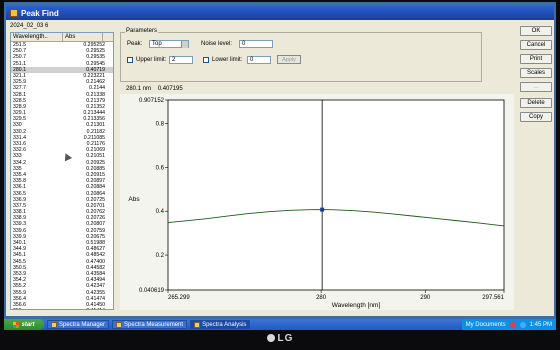  Describe the element at coordinates (181, 60) in the screenshot. I see `upper-limit-input: 2` at that location.